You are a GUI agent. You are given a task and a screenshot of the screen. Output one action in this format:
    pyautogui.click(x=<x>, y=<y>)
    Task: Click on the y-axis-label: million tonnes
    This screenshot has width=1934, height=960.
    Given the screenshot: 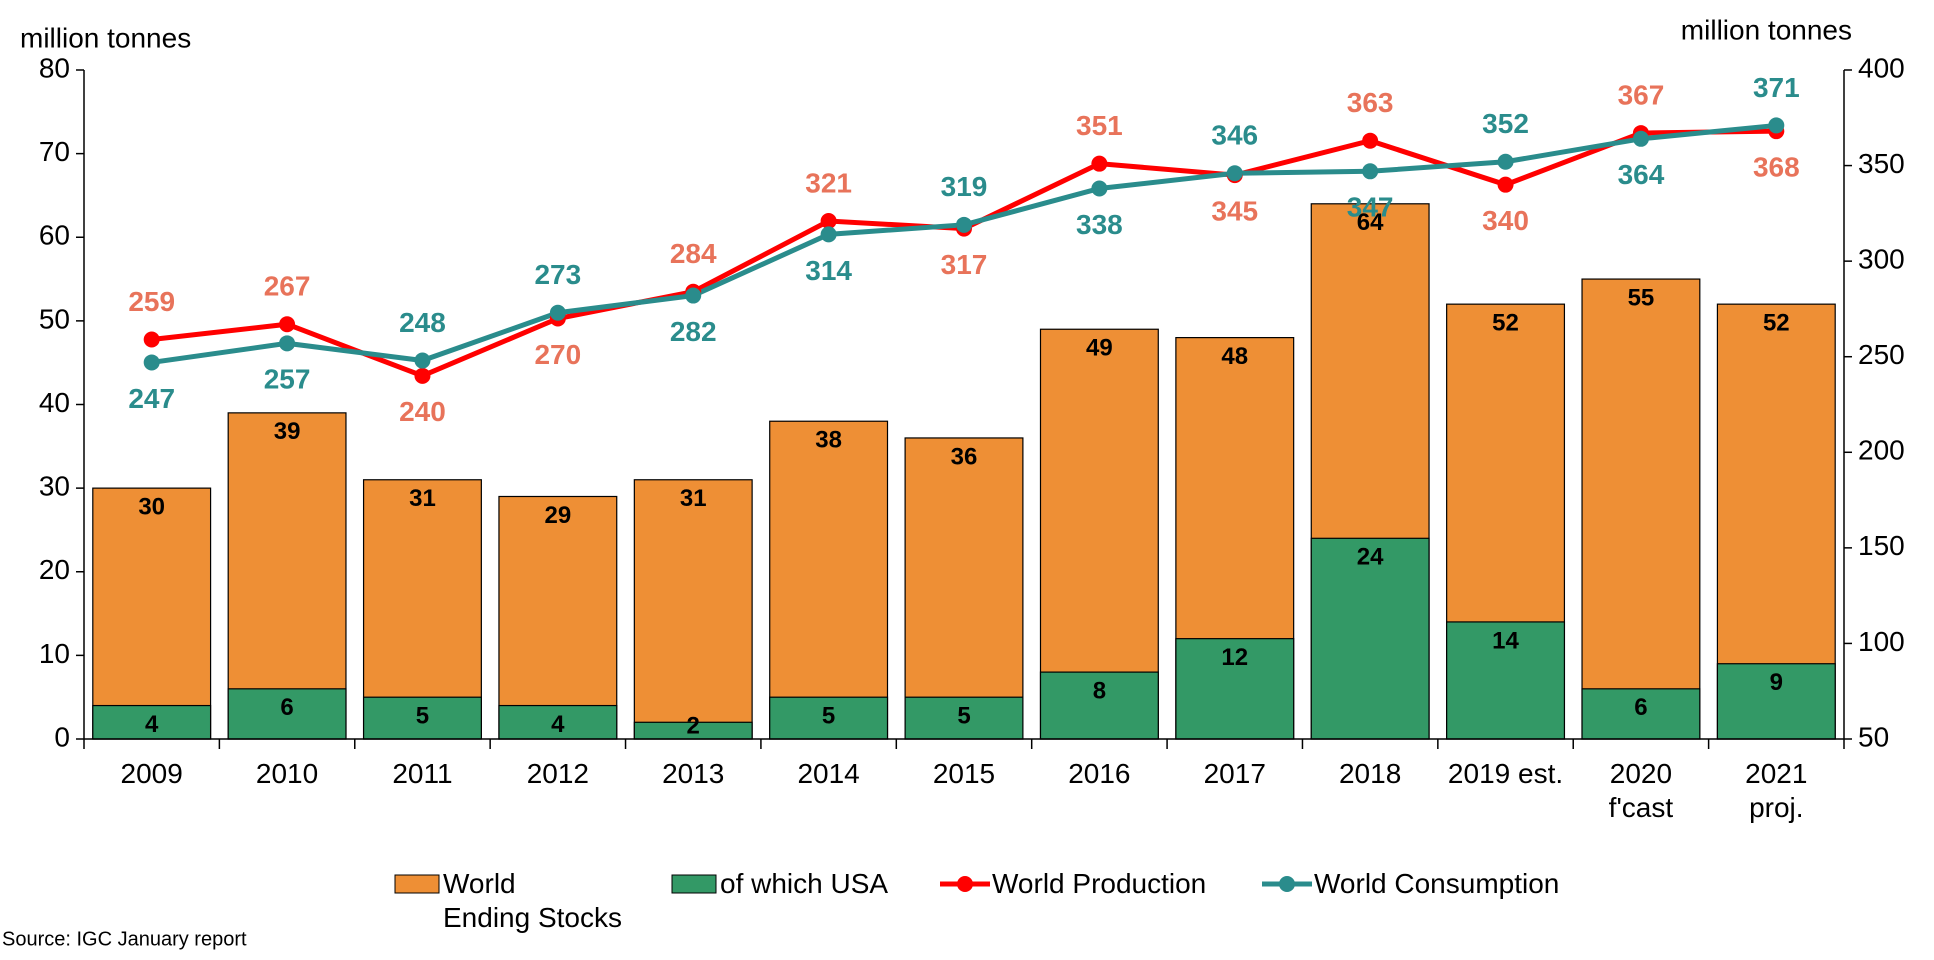 What is the action you would take?
    pyautogui.click(x=105, y=37)
    